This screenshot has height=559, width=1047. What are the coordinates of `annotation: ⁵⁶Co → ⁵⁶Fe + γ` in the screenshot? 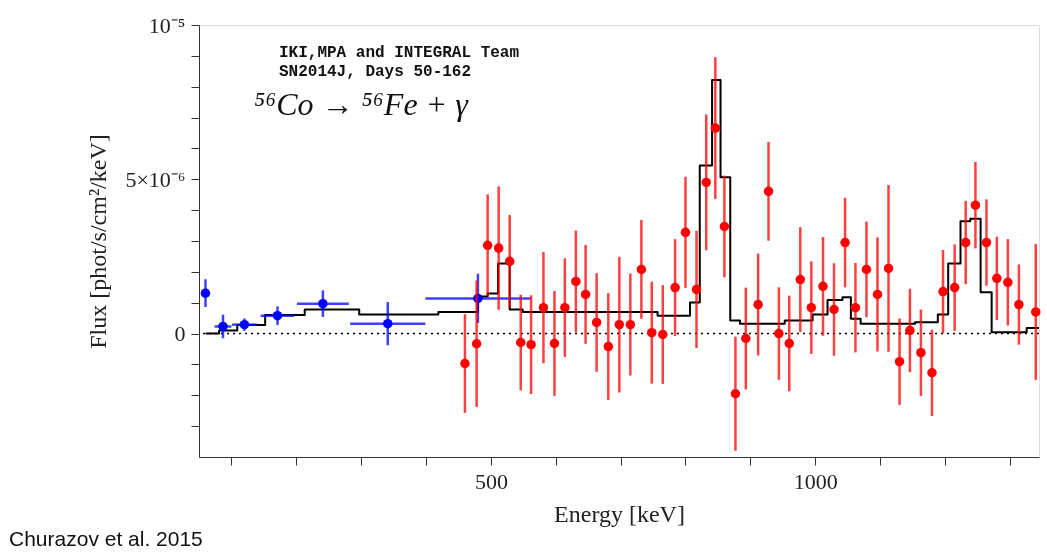 It's located at (362, 104).